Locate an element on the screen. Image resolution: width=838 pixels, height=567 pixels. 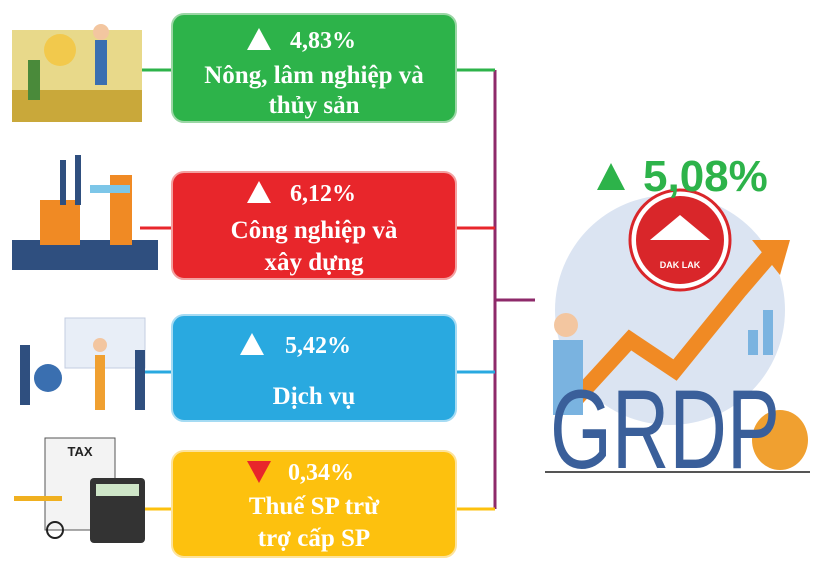
total-change: 5,08% is located at coordinates (705, 176).